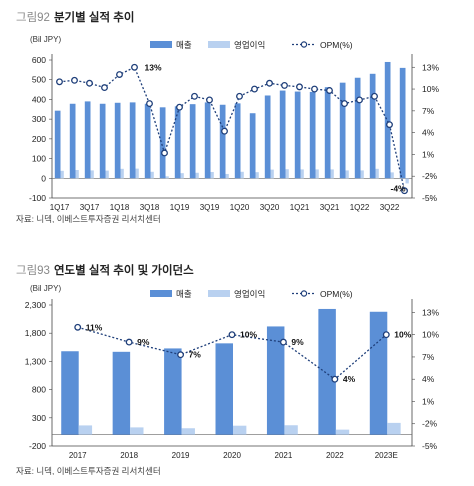  Describe the element at coordinates (428, 111) in the screenshot. I see `chart1-y-right-tick-label: 7%` at that location.